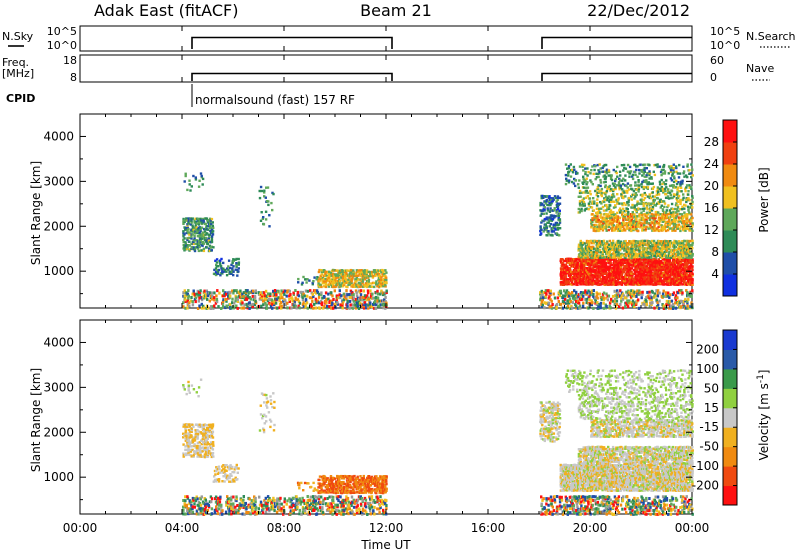  What do you see at coordinates (70, 60) in the screenshot?
I see `freq-tick-top: 18` at bounding box center [70, 60].